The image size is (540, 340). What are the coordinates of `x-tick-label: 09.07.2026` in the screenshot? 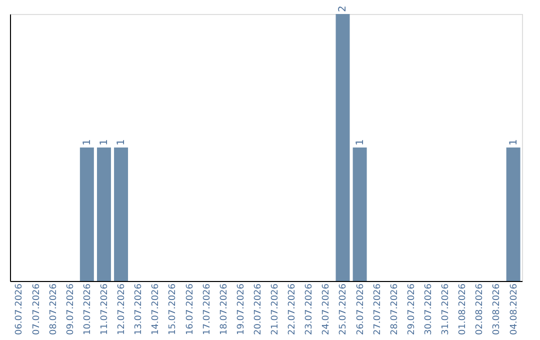 It's located at (71, 309).